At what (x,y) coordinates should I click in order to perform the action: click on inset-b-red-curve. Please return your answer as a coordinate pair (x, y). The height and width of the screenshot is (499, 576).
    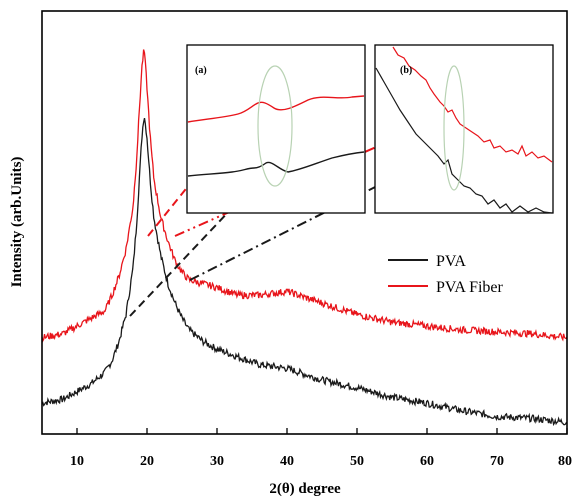
    Looking at the image, I should click on (472, 104).